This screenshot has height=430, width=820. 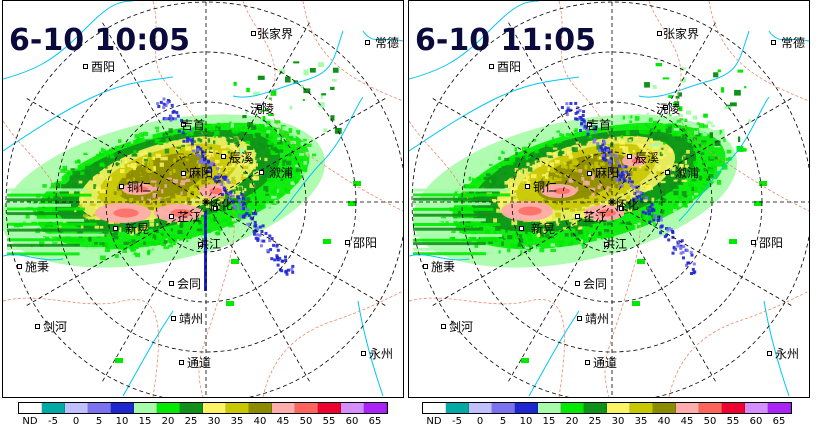 What do you see at coordinates (100, 40) in the screenshot?
I see `timestamp-label: 6-10 10:05` at bounding box center [100, 40].